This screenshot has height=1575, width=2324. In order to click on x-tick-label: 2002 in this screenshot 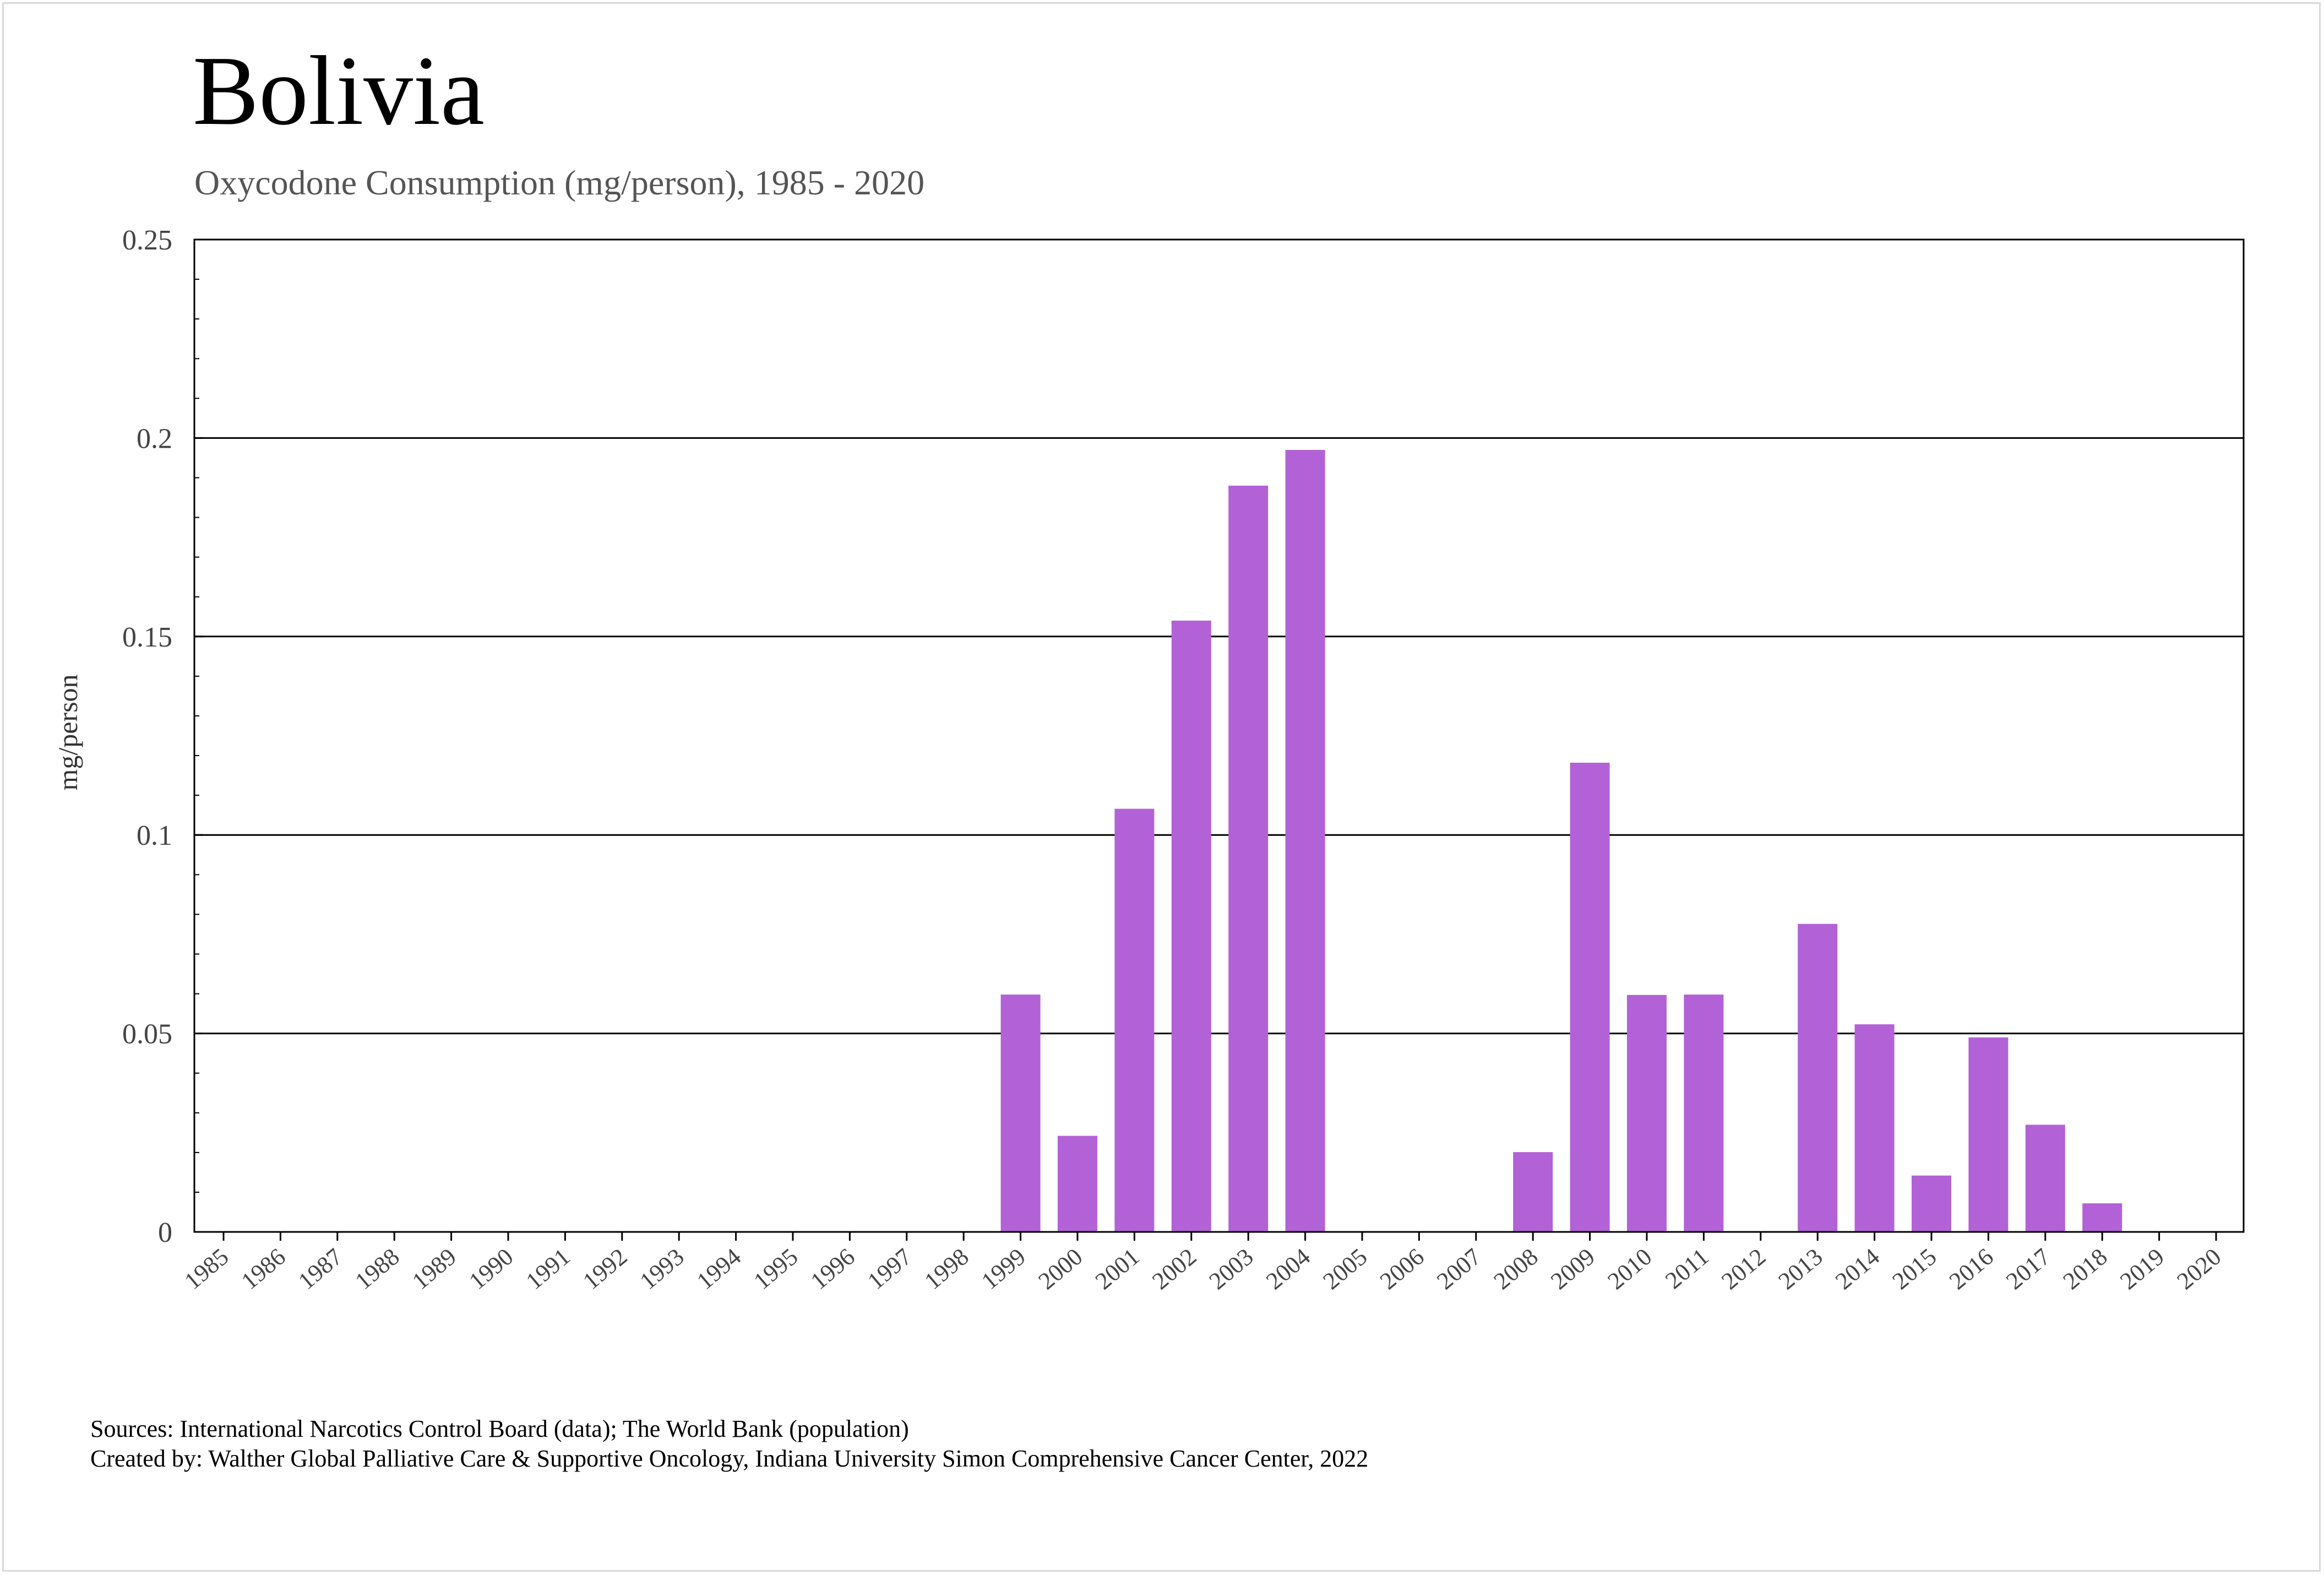, I will do `click(1174, 1269)`.